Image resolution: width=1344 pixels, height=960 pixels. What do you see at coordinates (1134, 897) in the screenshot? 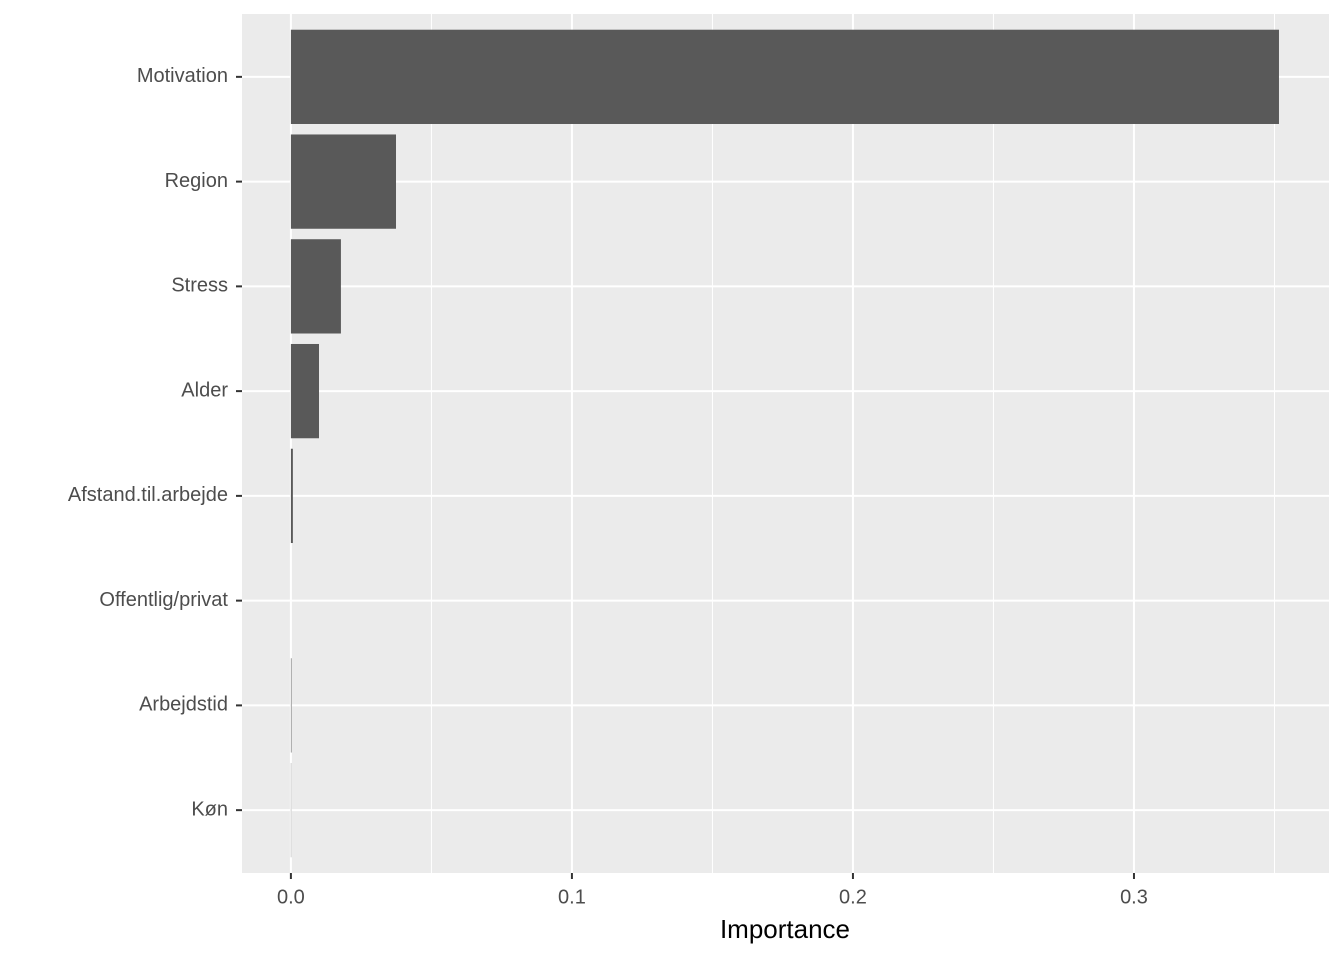
I see `x-tick-label: 0.3` at bounding box center [1134, 897].